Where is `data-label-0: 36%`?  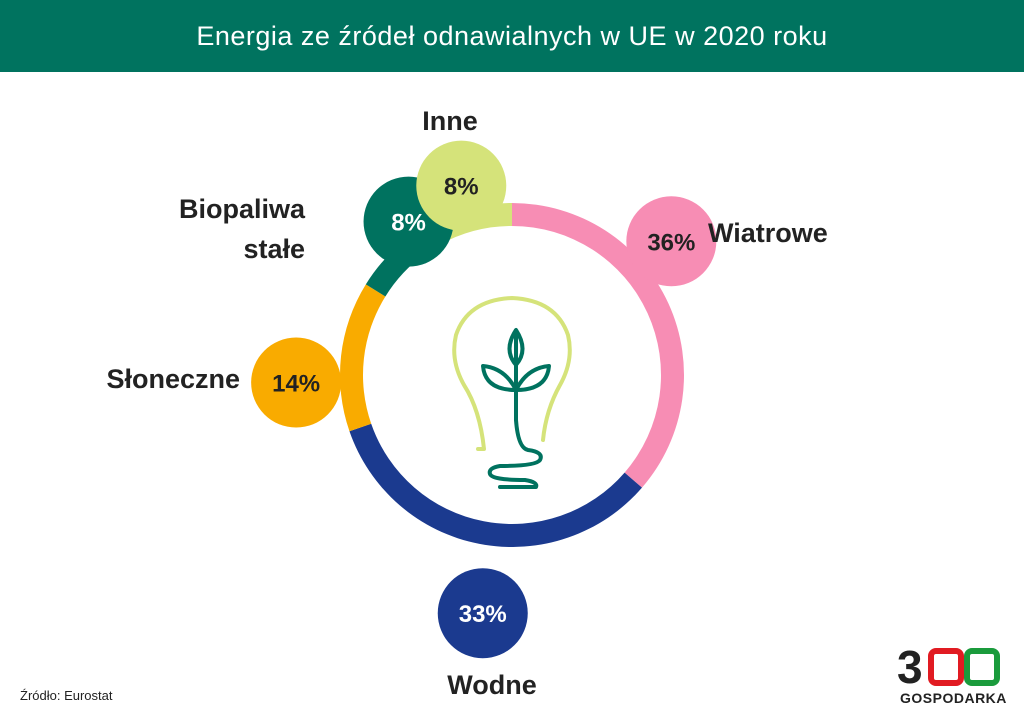
data-label-0: 36% is located at coordinates (671, 242).